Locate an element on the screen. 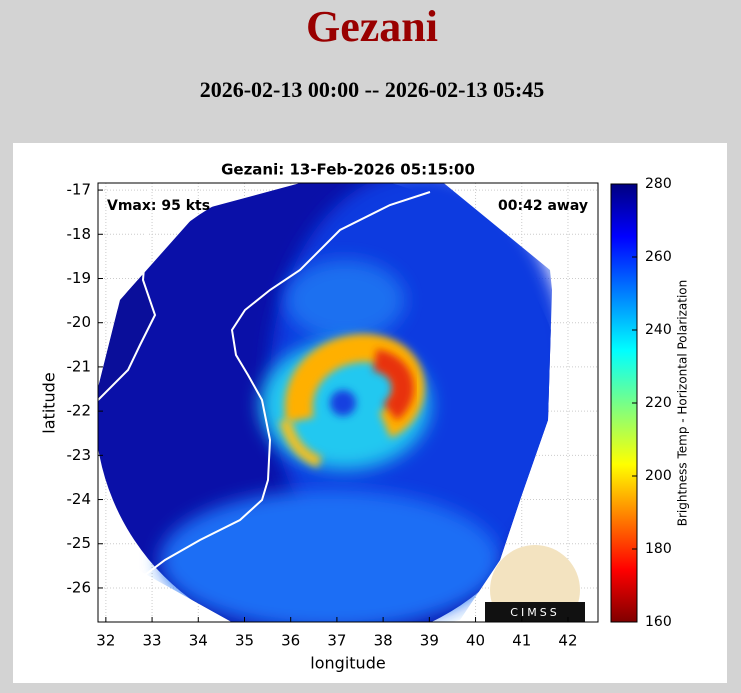 The width and height of the screenshot is (741, 693). x-tick-label: 35 is located at coordinates (244, 641).